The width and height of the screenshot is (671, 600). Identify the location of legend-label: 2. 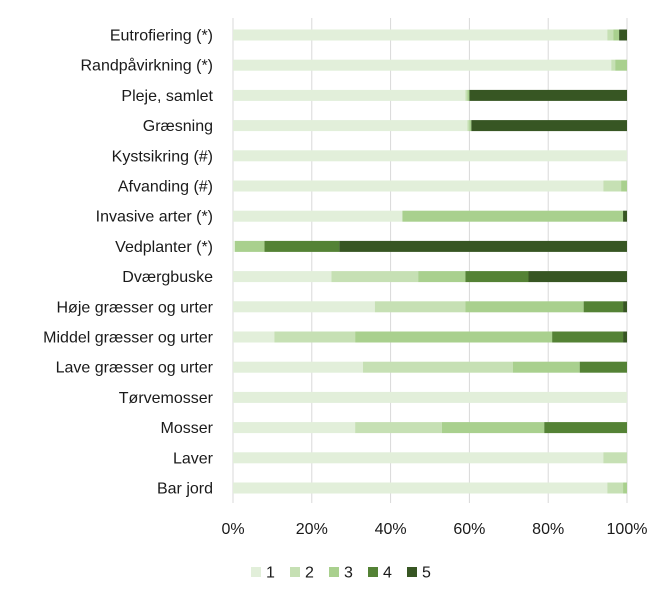
(309, 573).